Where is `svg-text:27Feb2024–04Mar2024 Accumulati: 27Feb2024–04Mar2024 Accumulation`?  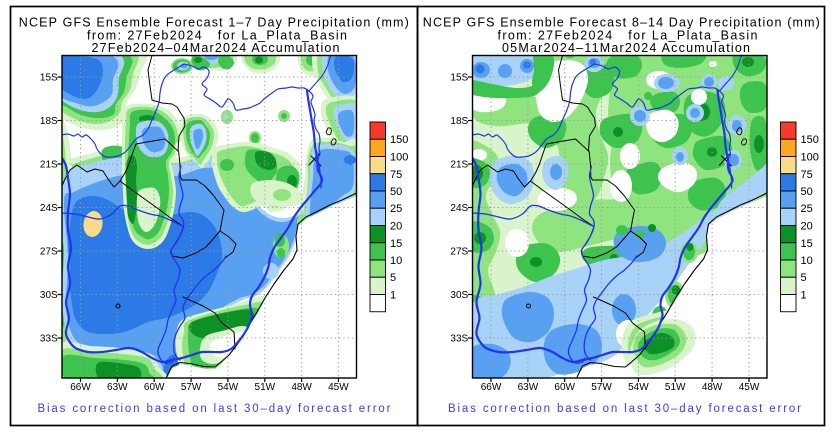
svg-text:27Feb2024–04Mar2024 Accumulati: 27Feb2024–04Mar2024 Accumulation is located at coordinates (216, 48).